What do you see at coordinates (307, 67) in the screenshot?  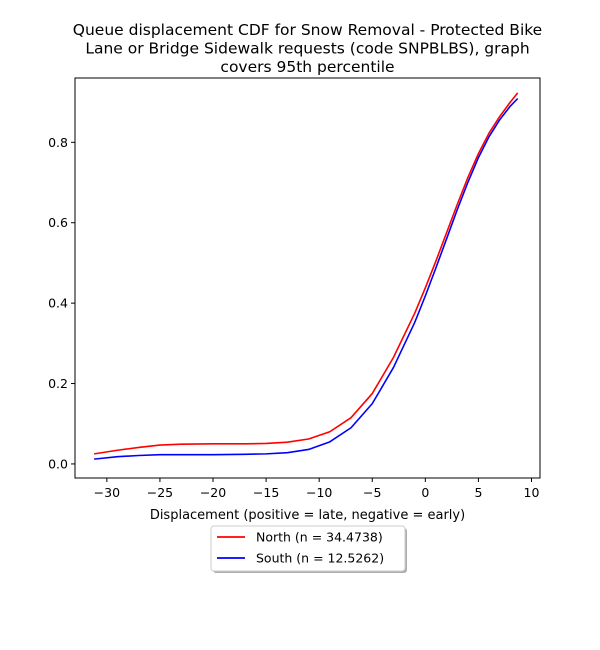 I see `title-line-3: covers 95th percentile` at bounding box center [307, 67].